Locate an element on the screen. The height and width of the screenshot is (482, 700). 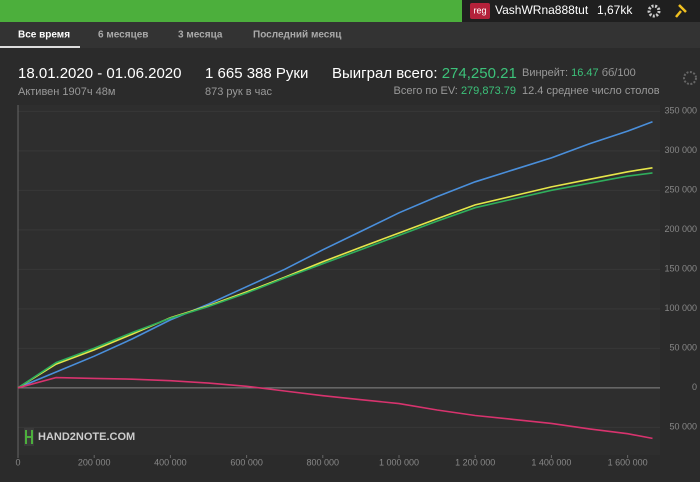
badge-text: reg is located at coordinates (479, 10).